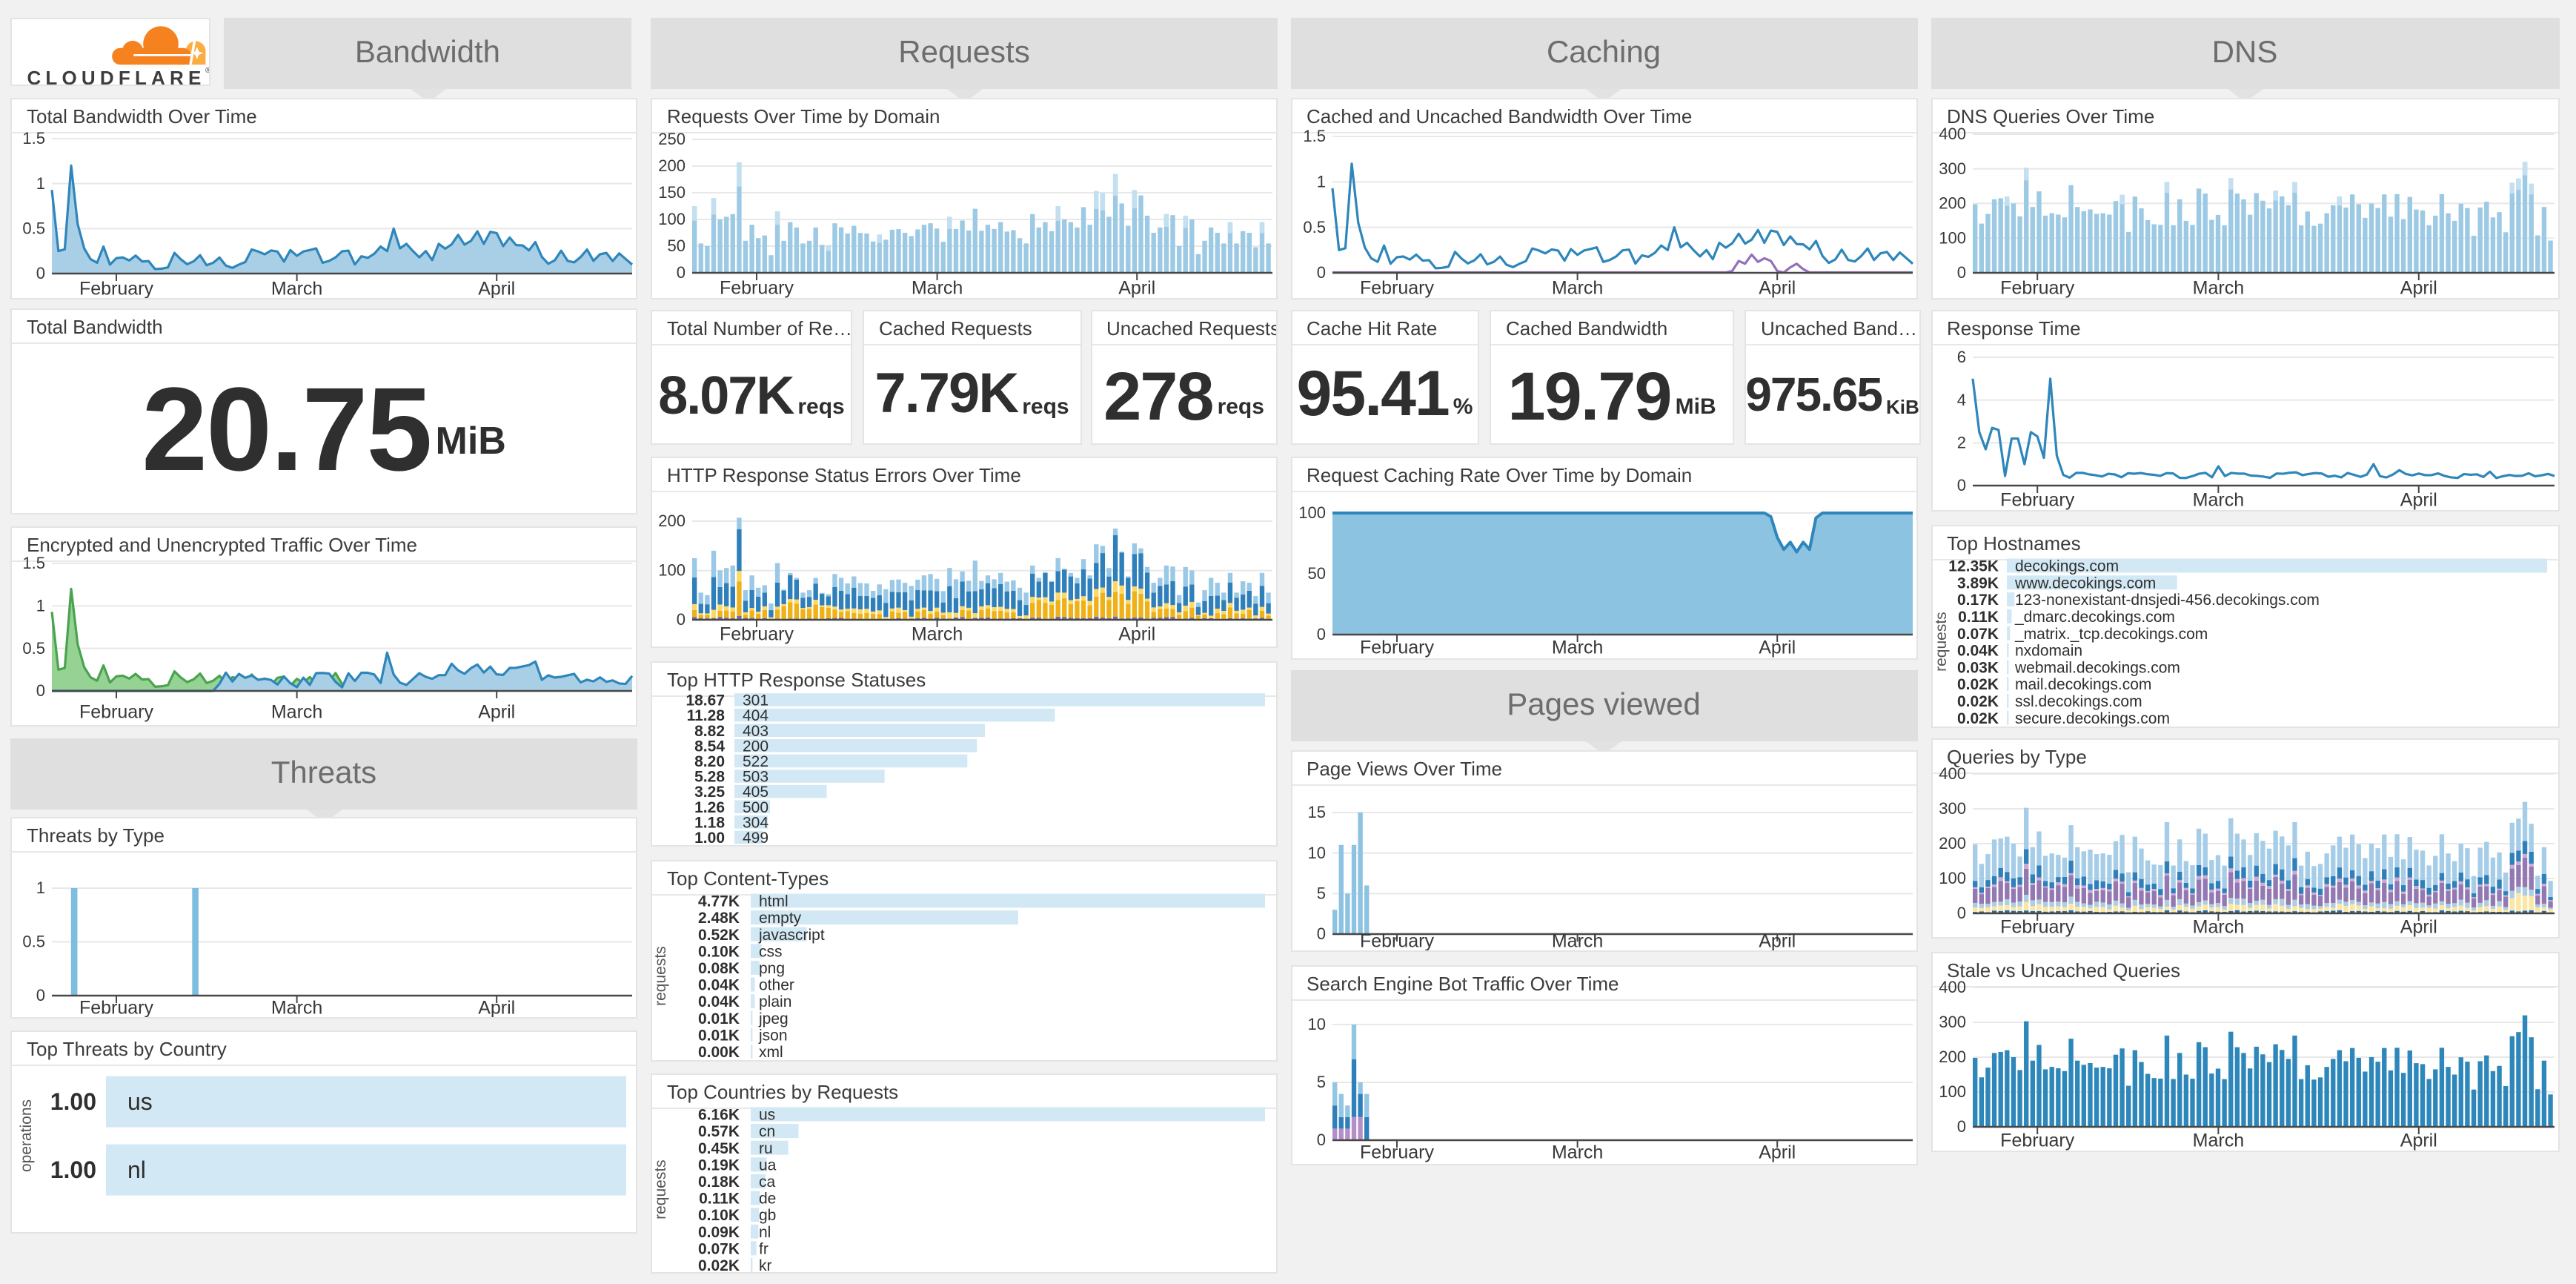 The width and height of the screenshot is (2576, 1284). What do you see at coordinates (1977, 651) in the screenshot?
I see `svg-text: 0.04K` at bounding box center [1977, 651].